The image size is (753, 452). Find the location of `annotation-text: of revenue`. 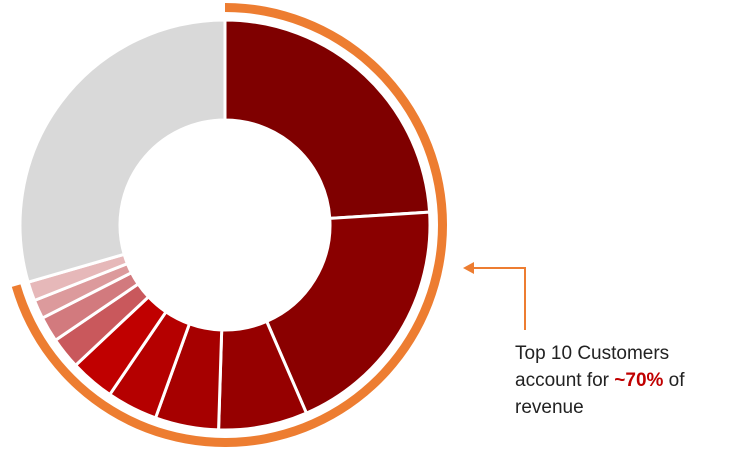

annotation-text: of revenue is located at coordinates (600, 394).